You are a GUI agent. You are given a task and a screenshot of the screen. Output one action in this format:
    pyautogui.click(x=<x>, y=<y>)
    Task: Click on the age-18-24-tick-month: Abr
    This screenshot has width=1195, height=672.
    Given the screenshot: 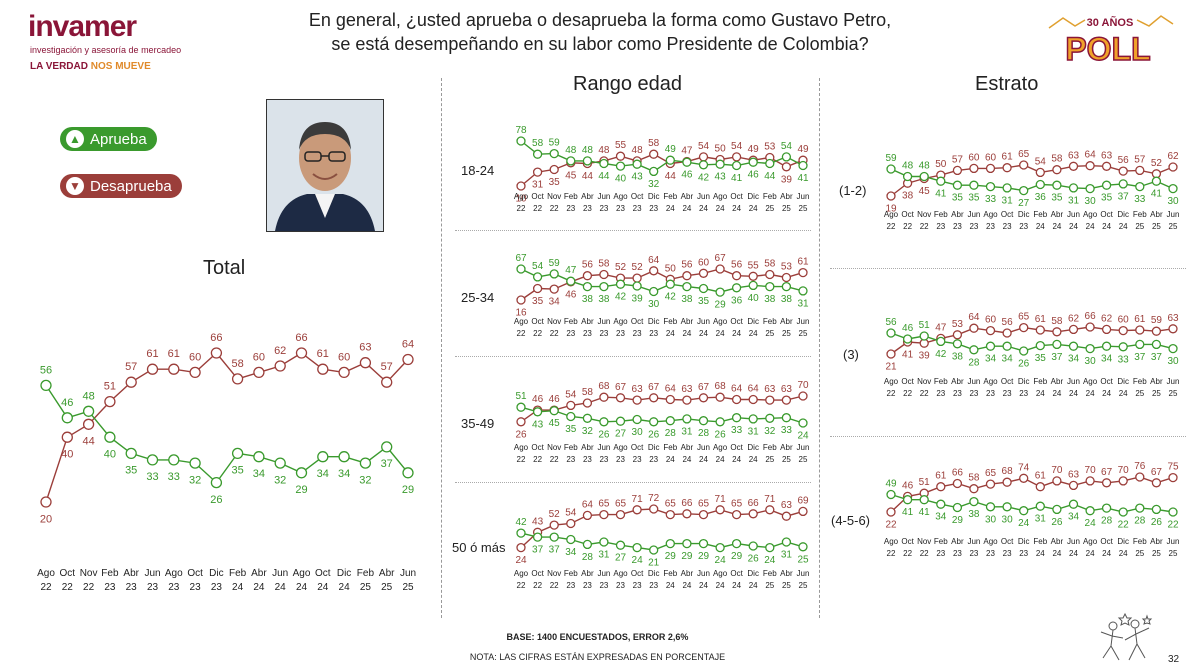 What is the action you would take?
    pyautogui.click(x=687, y=196)
    